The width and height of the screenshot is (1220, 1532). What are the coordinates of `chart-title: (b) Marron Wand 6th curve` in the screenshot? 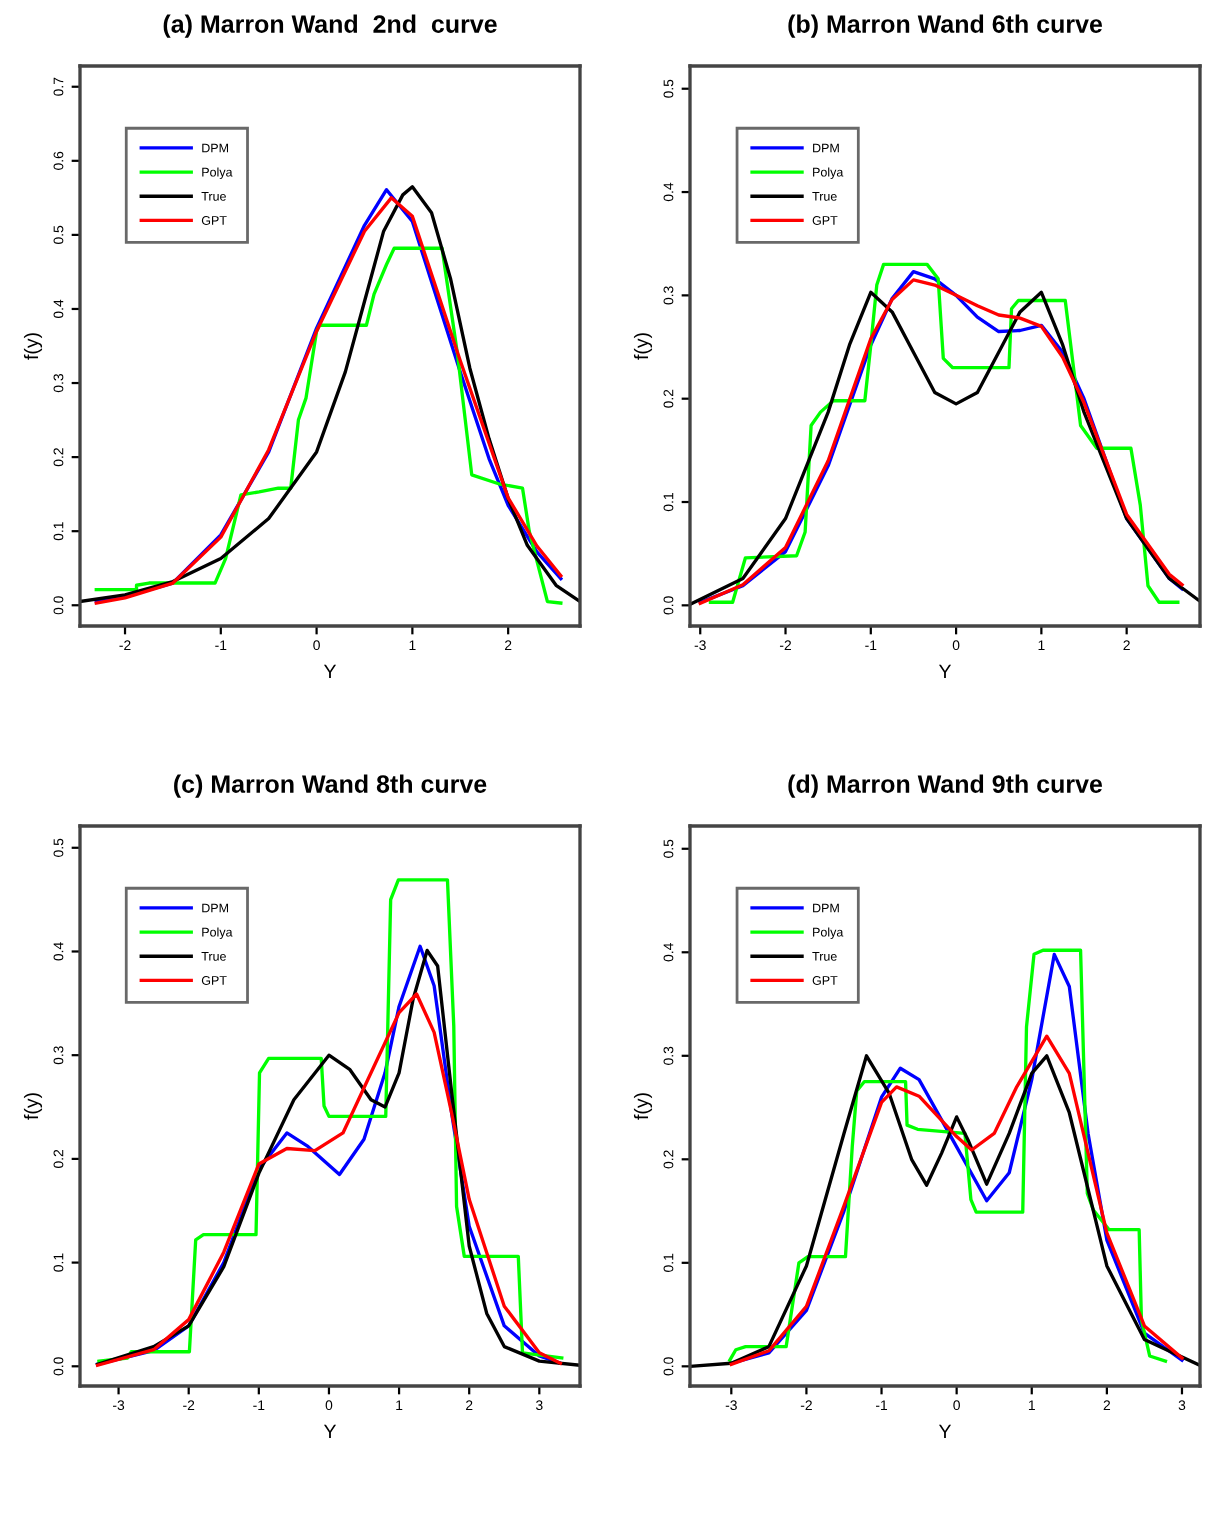 It's located at (945, 26).